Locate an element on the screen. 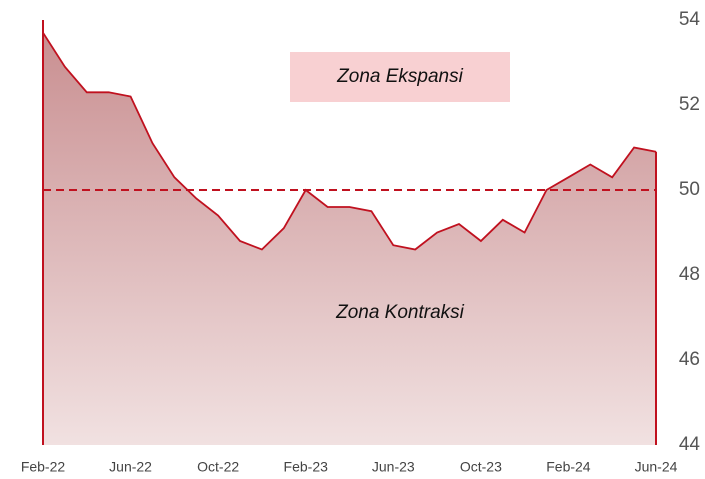 The image size is (705, 479). y-tick-label: 50 is located at coordinates (689, 189).